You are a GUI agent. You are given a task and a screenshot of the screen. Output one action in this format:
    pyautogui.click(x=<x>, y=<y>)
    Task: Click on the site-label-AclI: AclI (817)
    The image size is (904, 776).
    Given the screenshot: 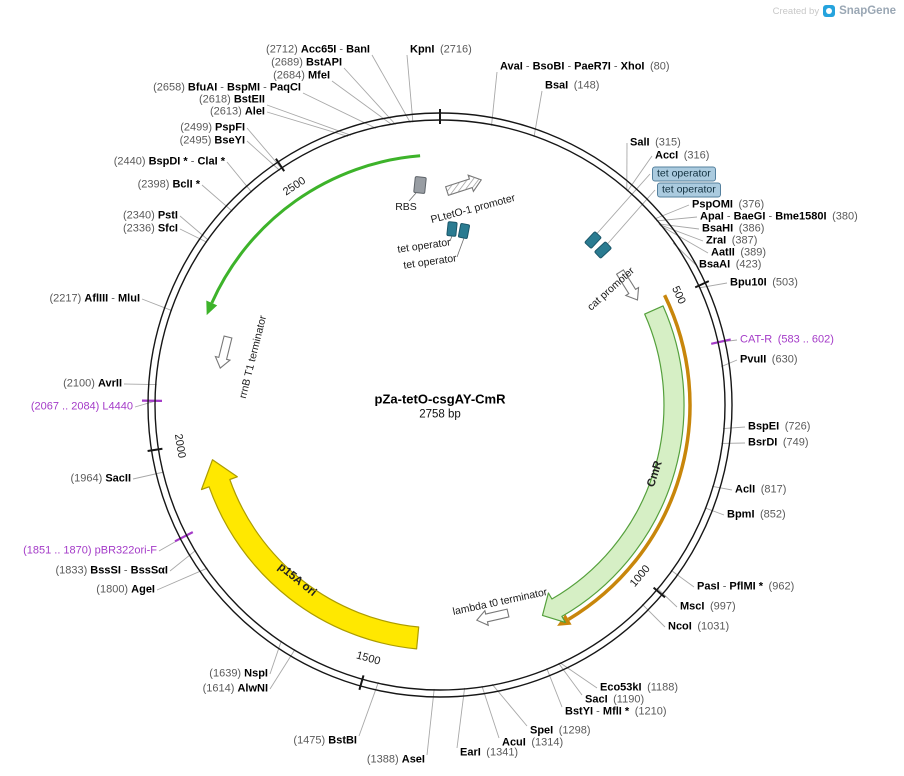 What is the action you would take?
    pyautogui.click(x=761, y=489)
    